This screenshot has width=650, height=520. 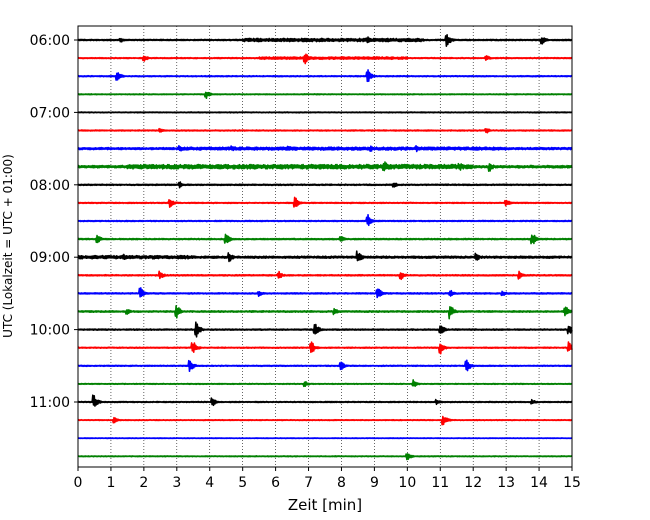 I want to click on x-tick-label: 1, so click(x=110, y=483).